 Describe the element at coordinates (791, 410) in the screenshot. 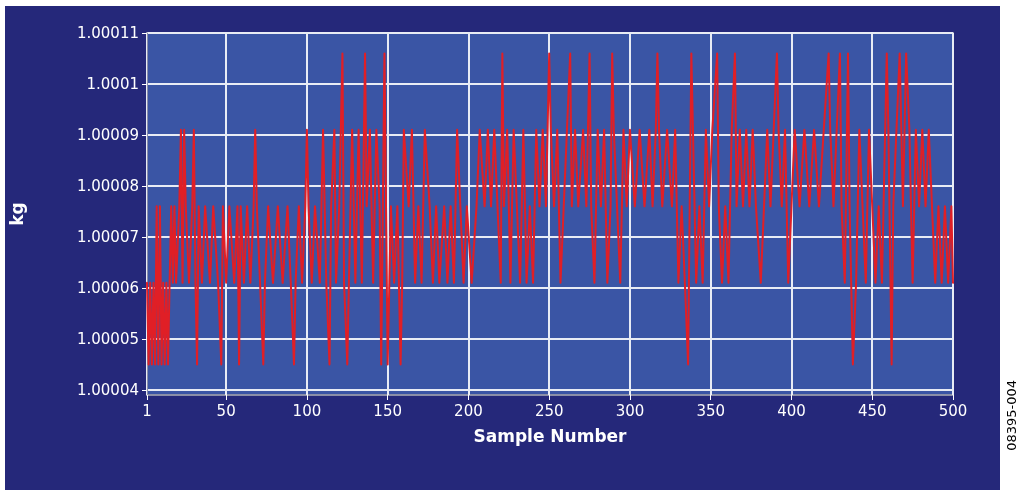

I see `x-tick-label: 400` at that location.